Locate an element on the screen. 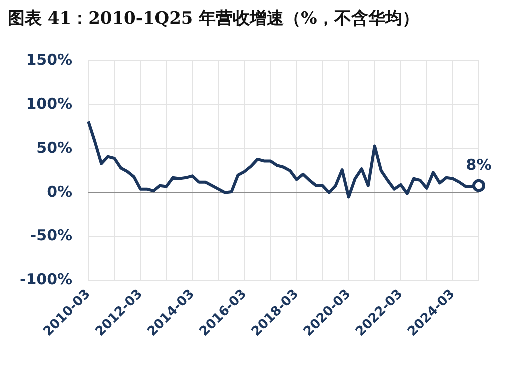 This screenshot has width=524, height=387. annotation: 8% is located at coordinates (479, 165).